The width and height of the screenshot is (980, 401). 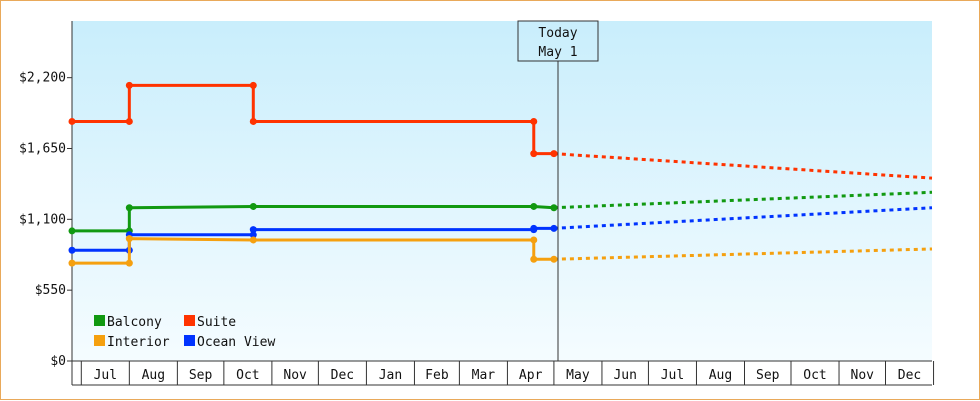 I want to click on legend-label: Suite, so click(x=216, y=322).